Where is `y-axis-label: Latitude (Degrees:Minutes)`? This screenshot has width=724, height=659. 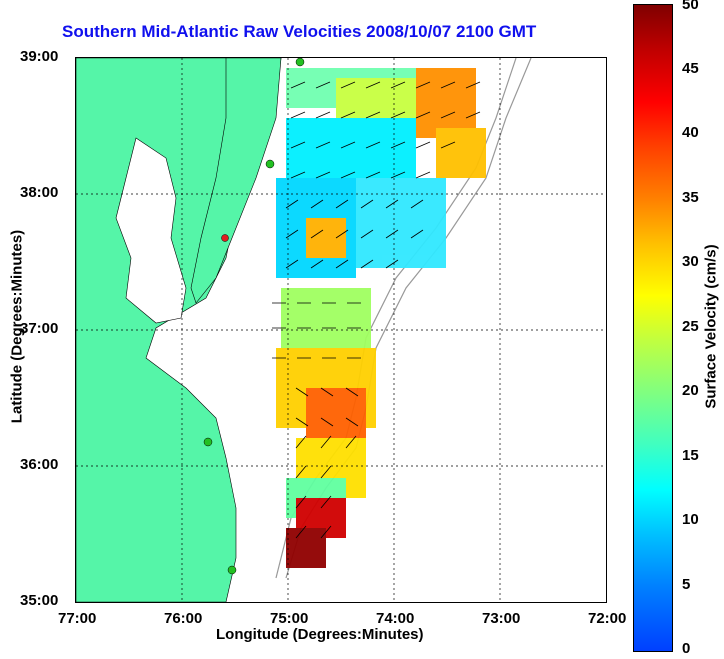 y-axis-label: Latitude (Degrees:Minutes) is located at coordinates (17, 326).